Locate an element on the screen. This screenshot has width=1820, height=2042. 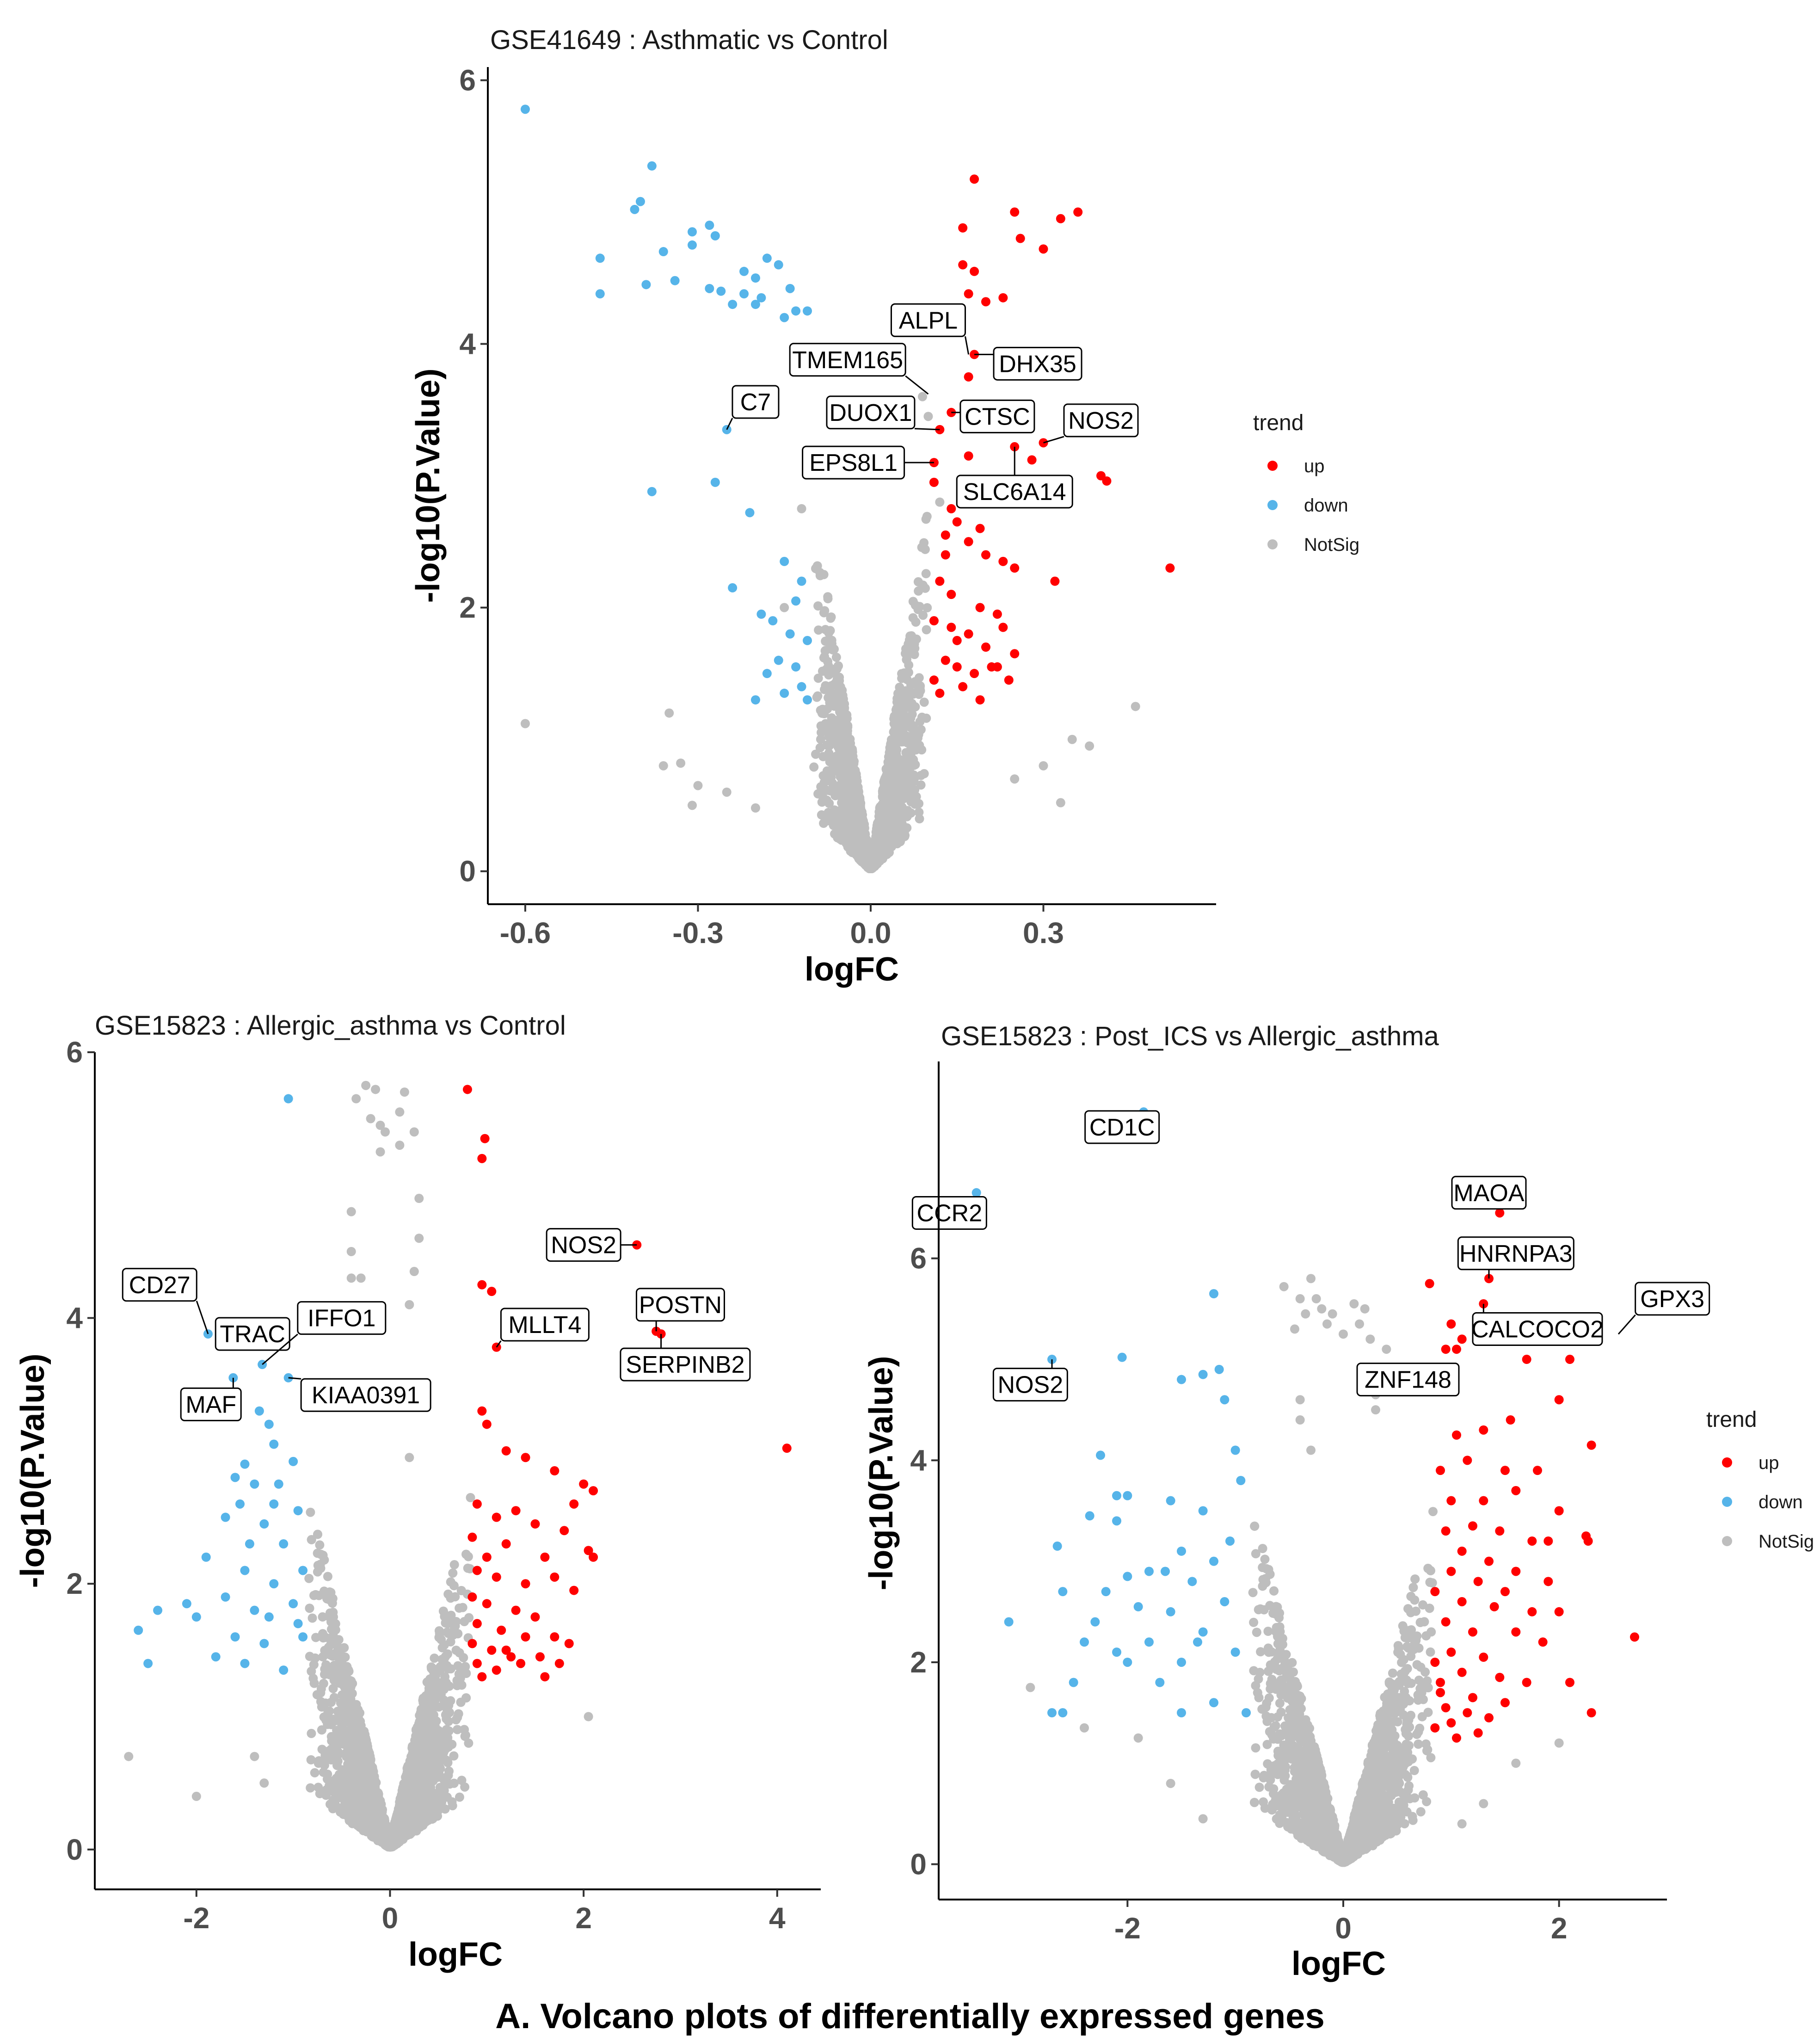
gene-label: TMEM165 is located at coordinates (859, 369).